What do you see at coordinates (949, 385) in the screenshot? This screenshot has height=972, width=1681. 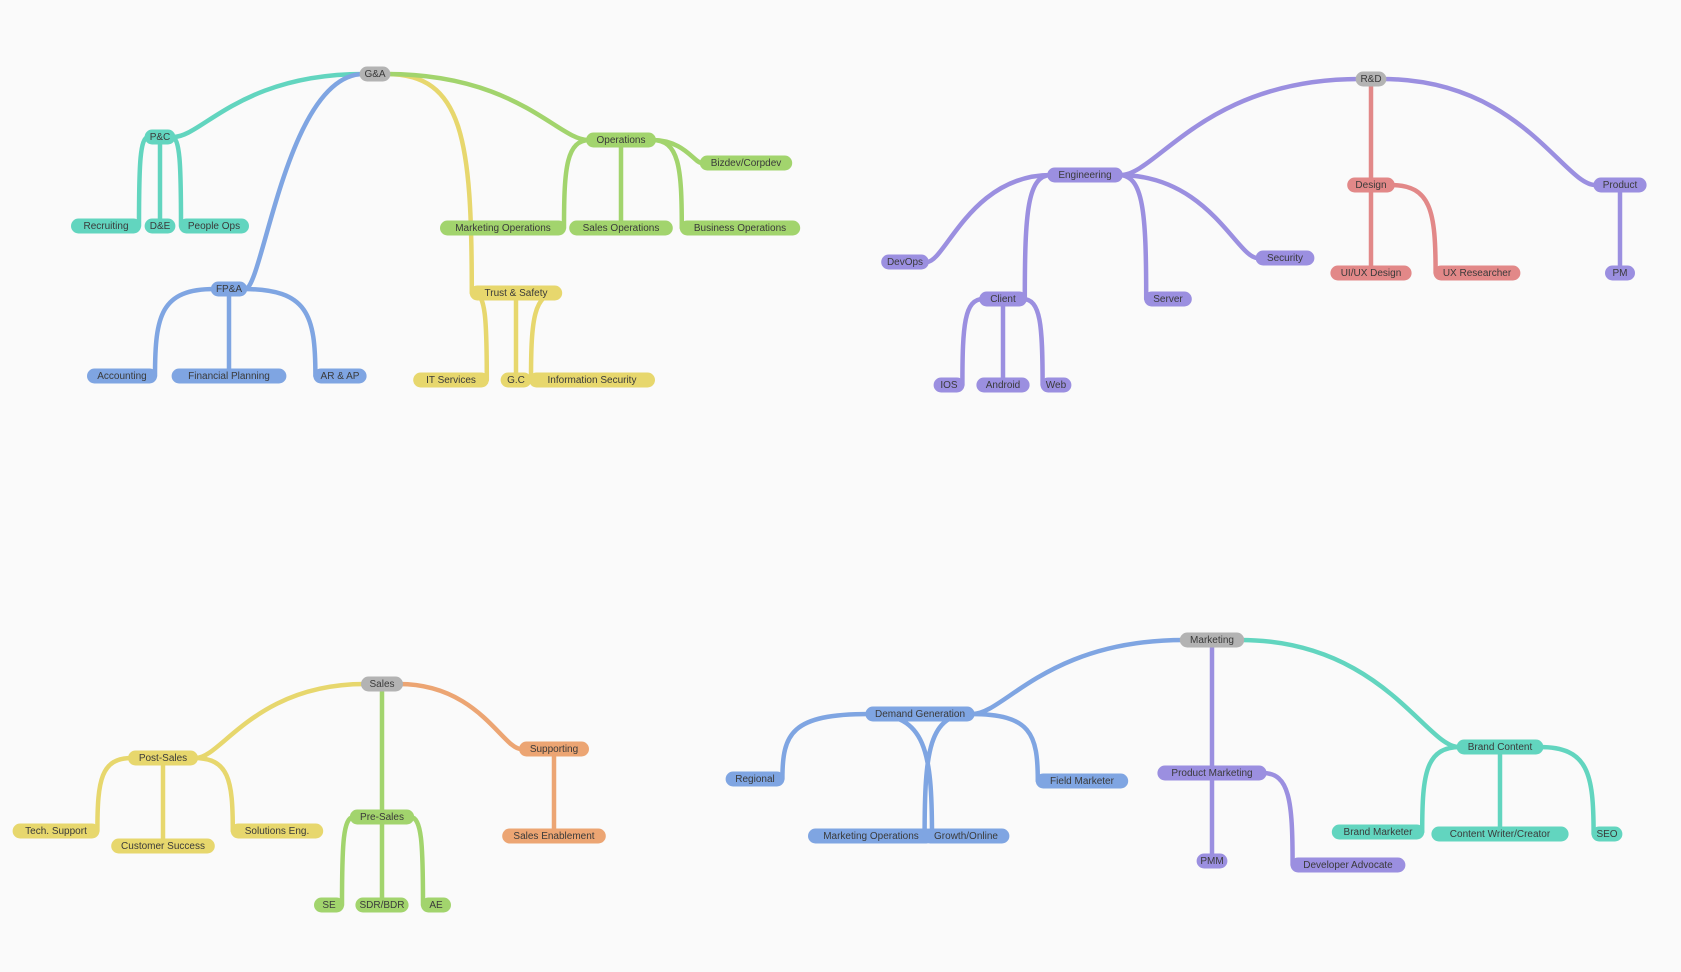 I see `node-ios: IOS` at bounding box center [949, 385].